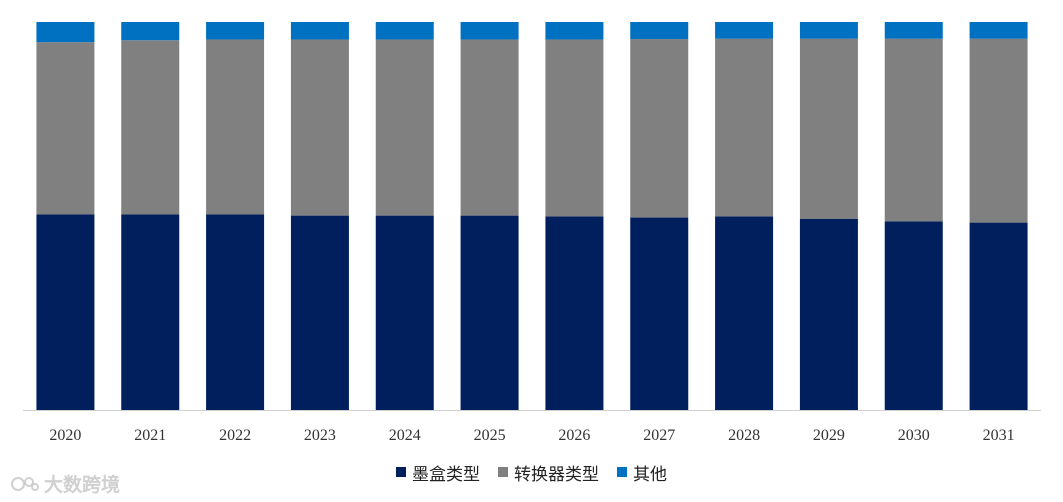 This screenshot has width=1063, height=502. What do you see at coordinates (914, 435) in the screenshot?
I see `x-tick-label: 2030` at bounding box center [914, 435].